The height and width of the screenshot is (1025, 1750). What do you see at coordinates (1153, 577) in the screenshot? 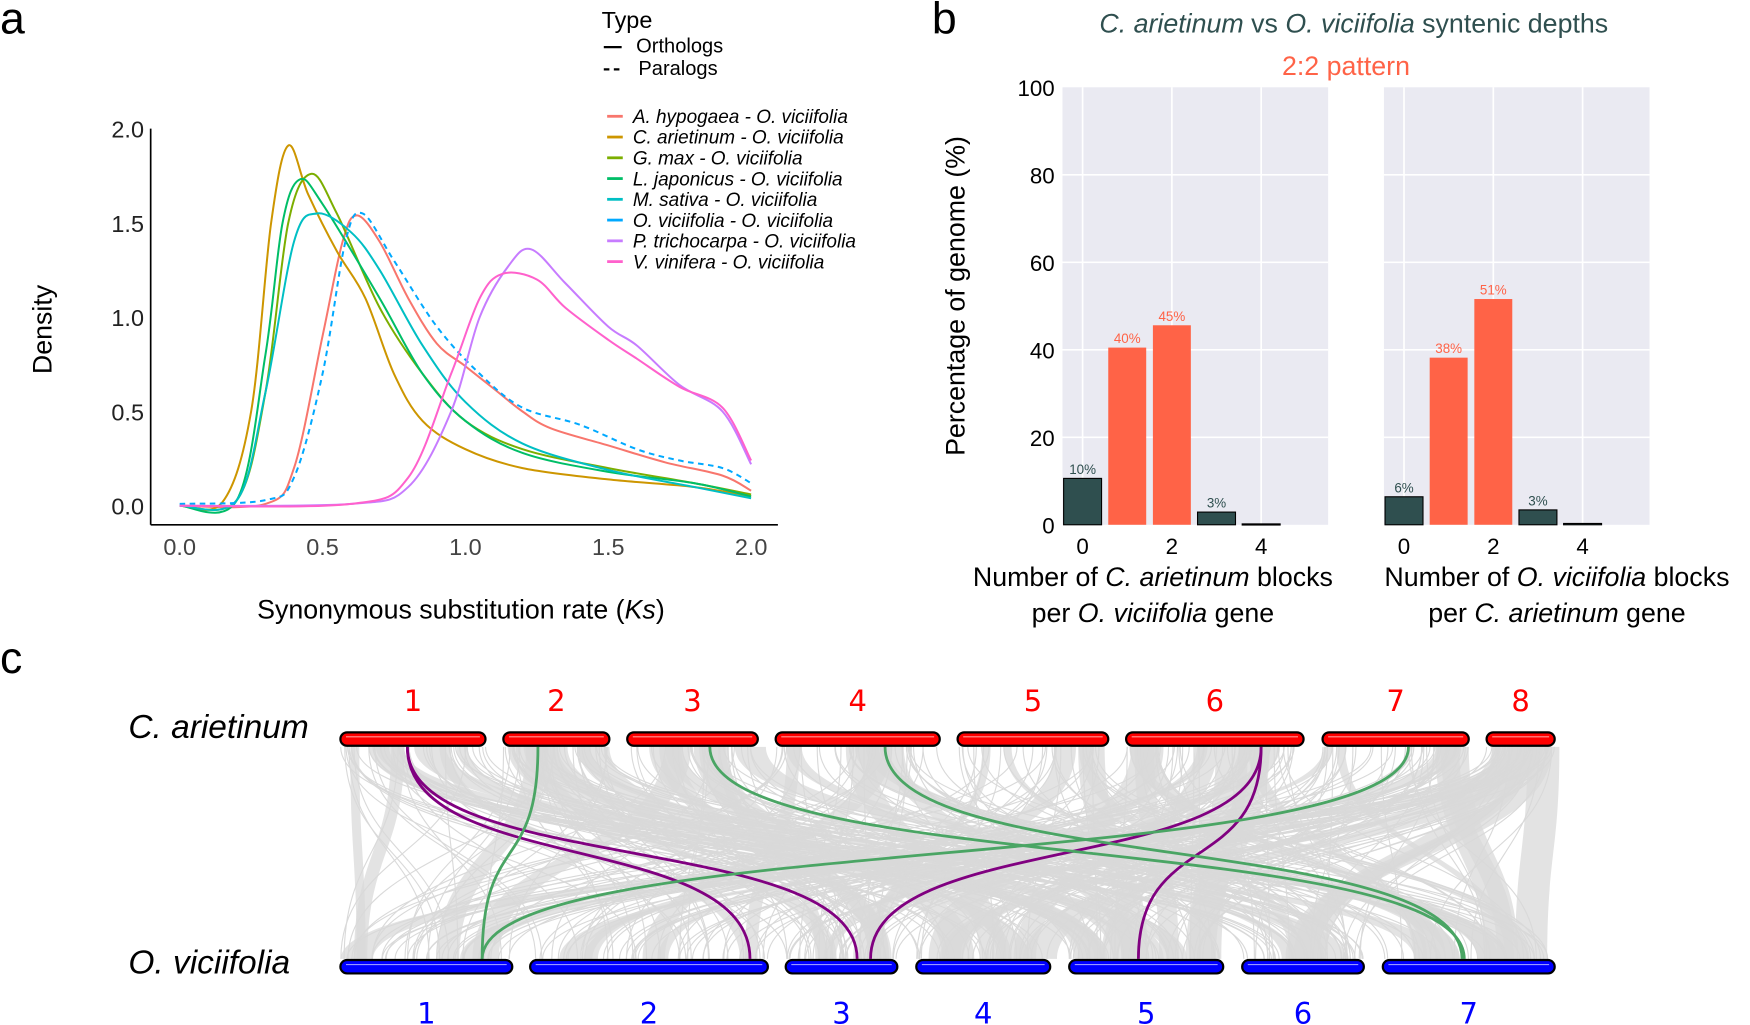
I see `x-axis-label-left-line1: Number of C. arietinum blocks` at bounding box center [1153, 577].